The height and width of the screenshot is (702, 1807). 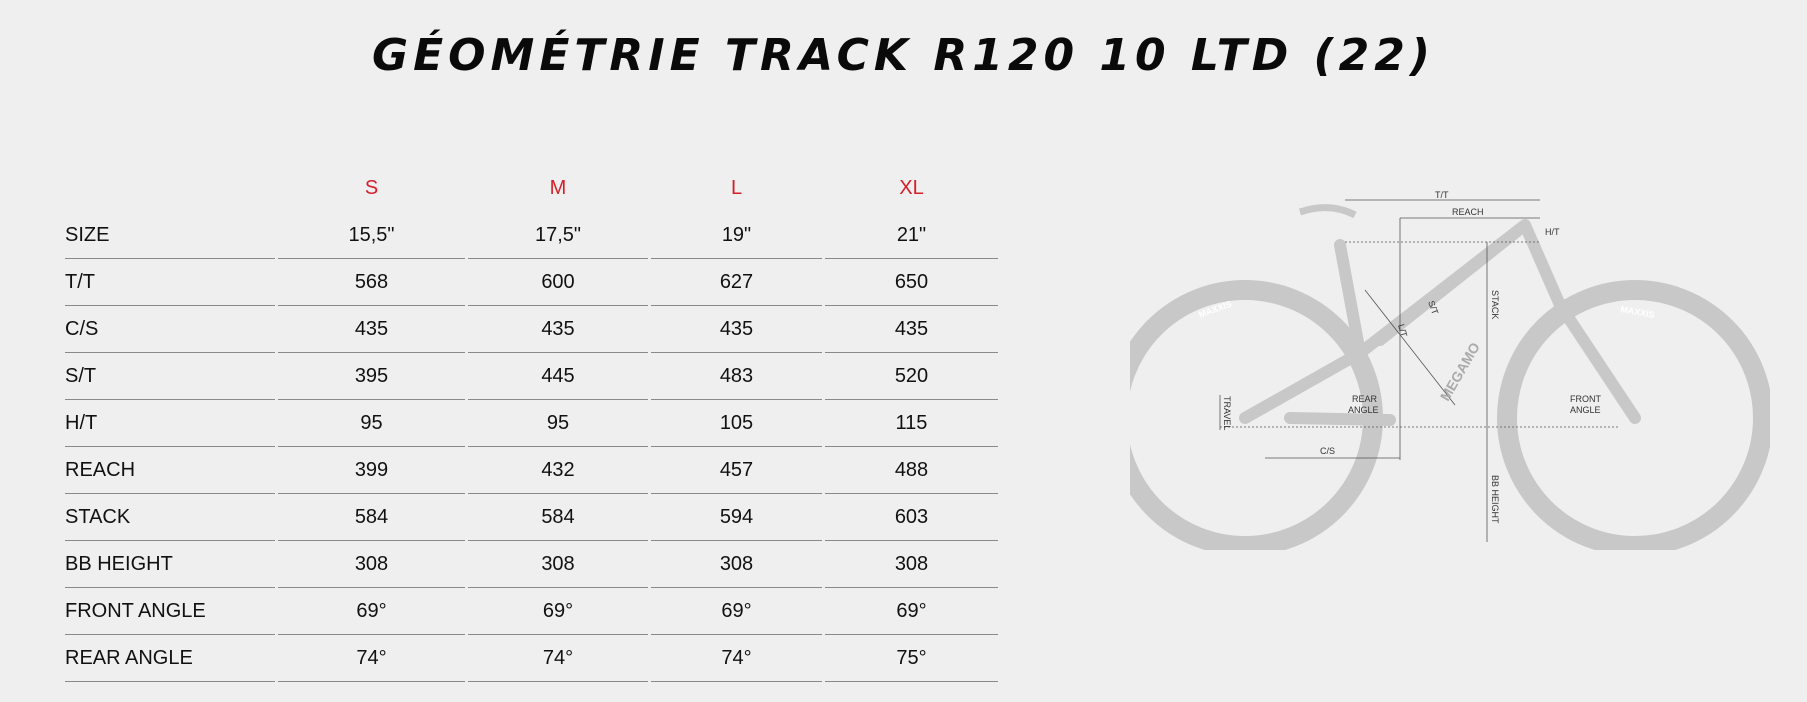 What do you see at coordinates (371, 235) in the screenshot?
I see `cell-value: 15,5"` at bounding box center [371, 235].